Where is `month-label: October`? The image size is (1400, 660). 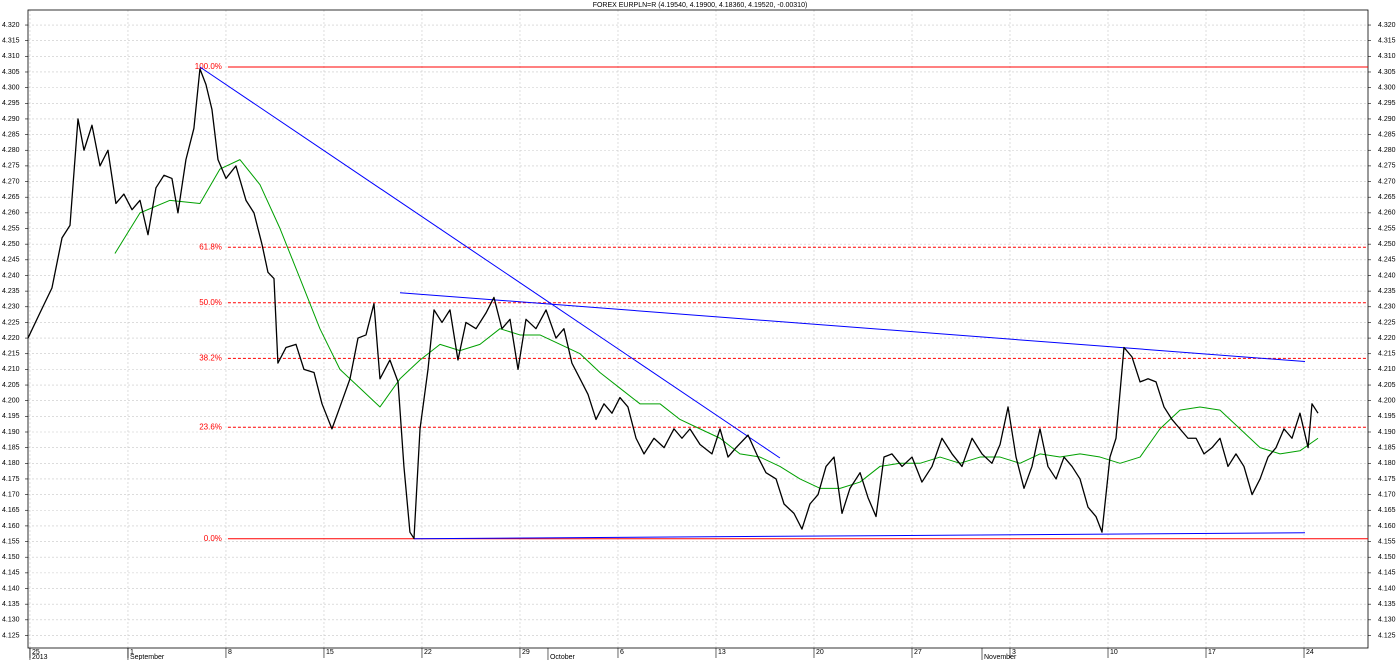
month-label: October is located at coordinates (563, 657).